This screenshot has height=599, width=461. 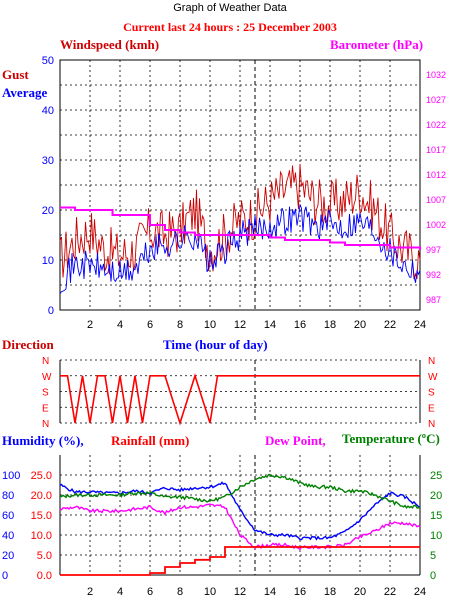 What do you see at coordinates (45, 408) in the screenshot?
I see `direction-tick-left: E` at bounding box center [45, 408].